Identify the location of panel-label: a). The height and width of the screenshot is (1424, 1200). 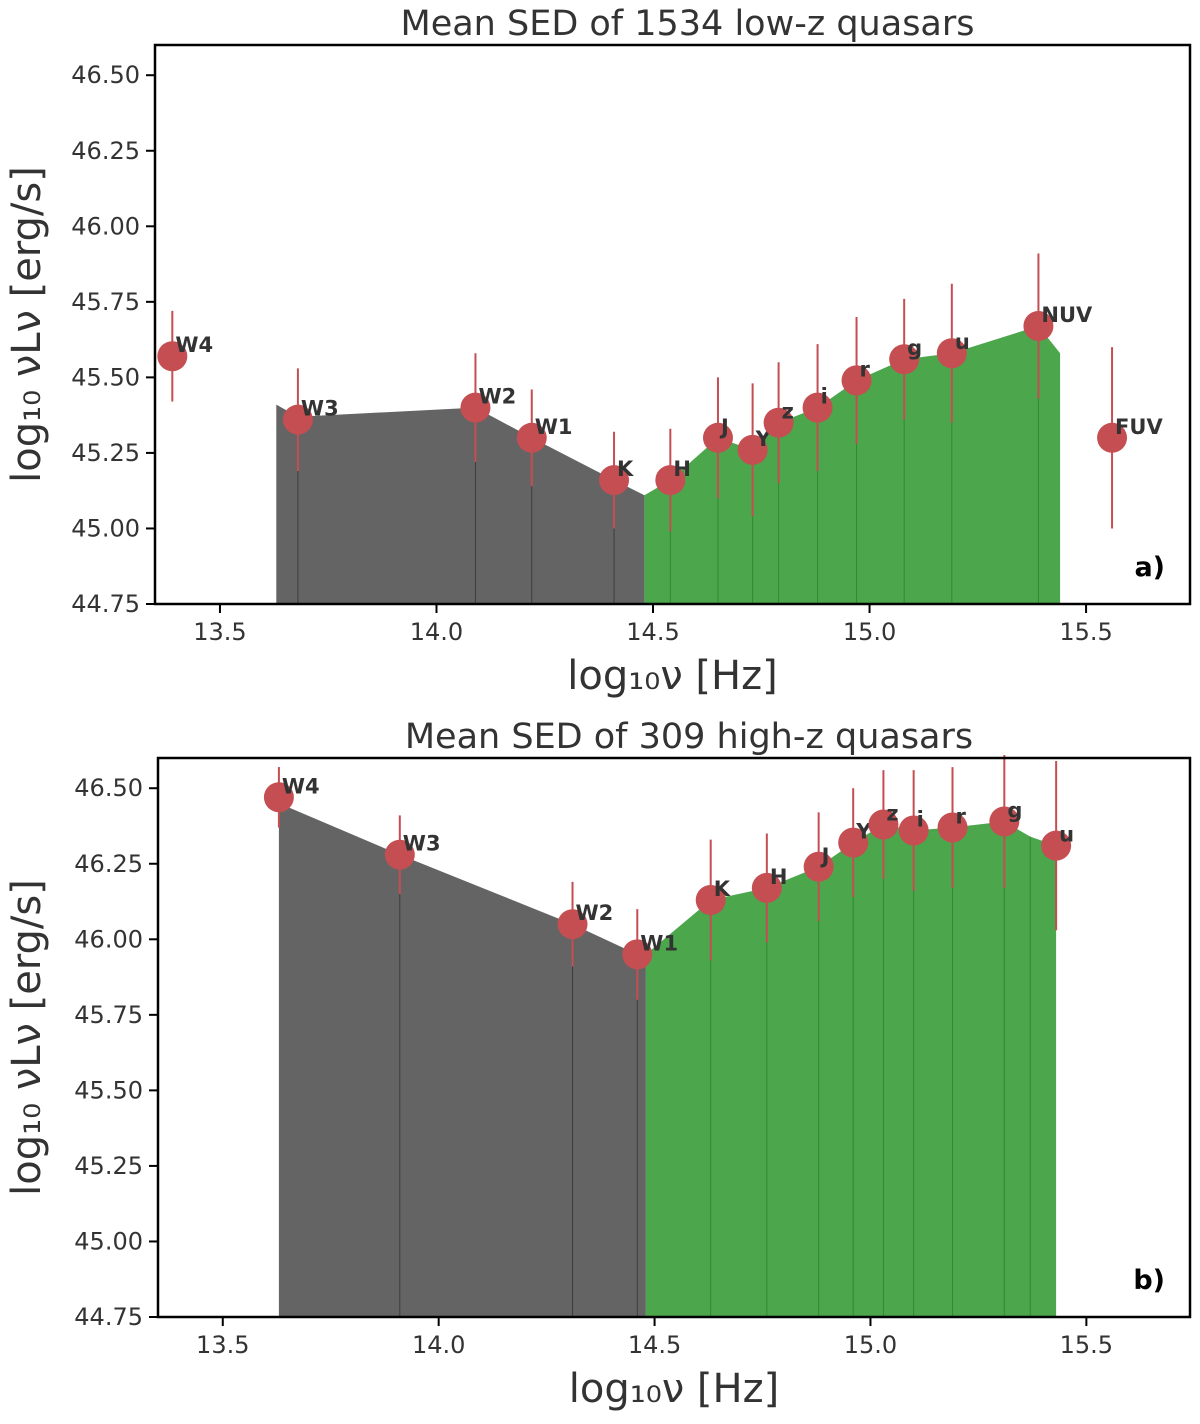
(1149, 567).